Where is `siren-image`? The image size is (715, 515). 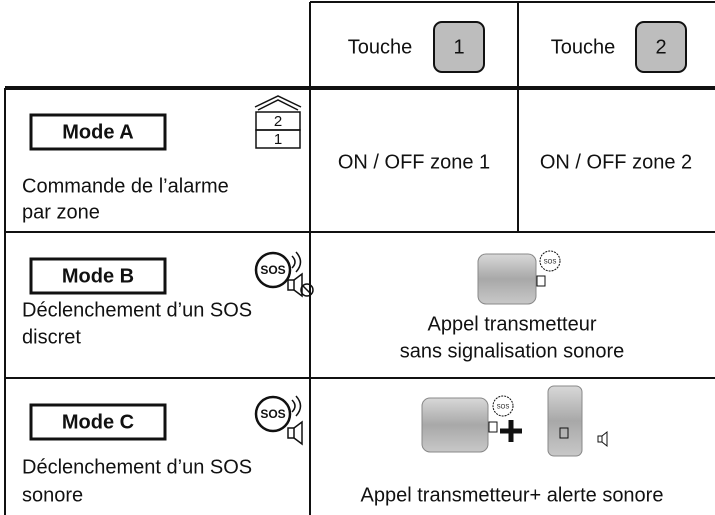 siren-image is located at coordinates (565, 421).